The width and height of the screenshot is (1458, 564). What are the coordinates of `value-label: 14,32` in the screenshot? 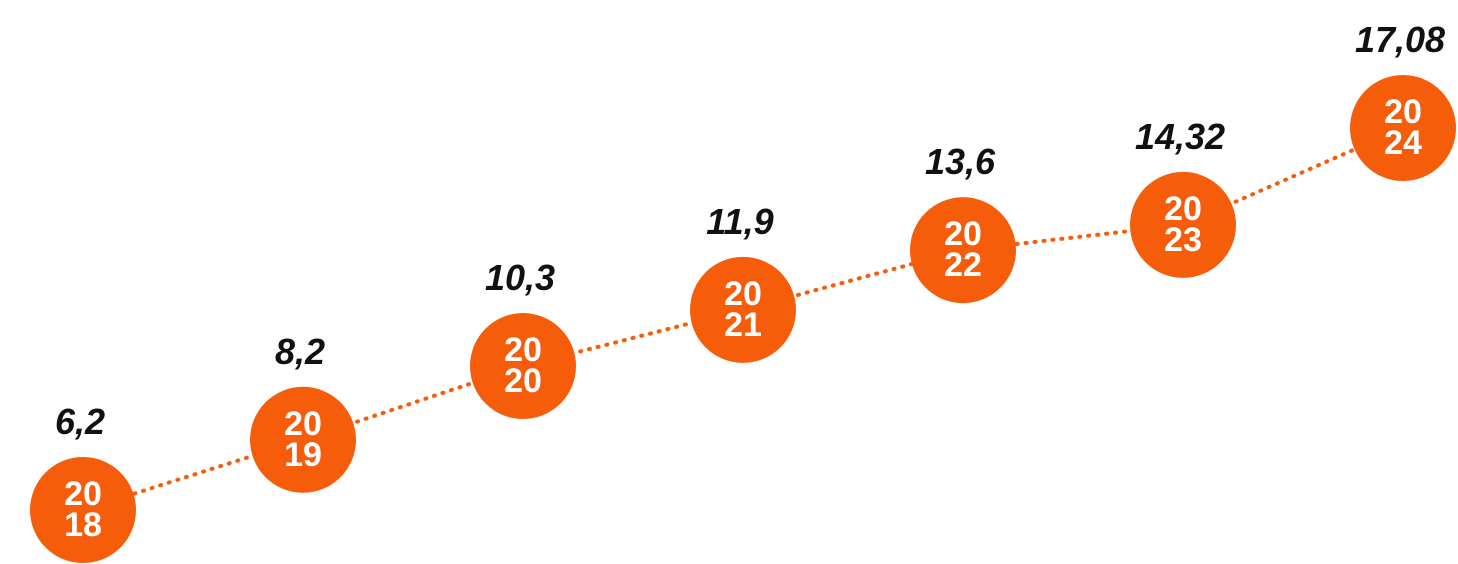 It's located at (1180, 136).